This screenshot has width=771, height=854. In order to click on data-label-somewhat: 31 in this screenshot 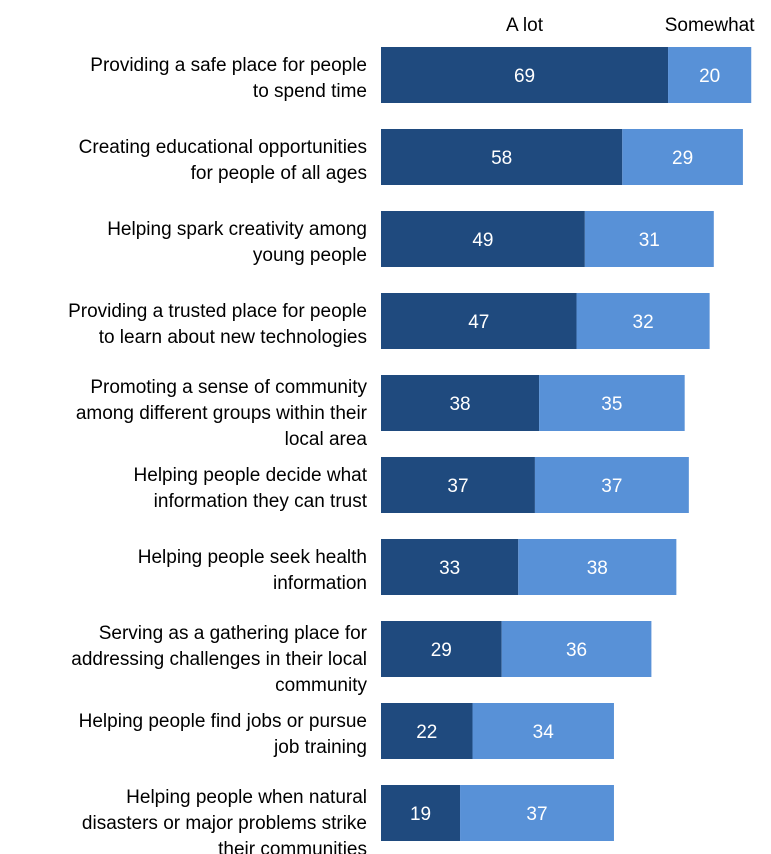, I will do `click(649, 240)`.